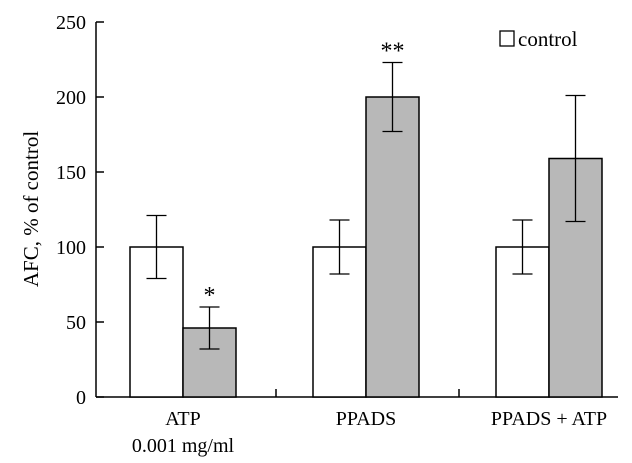 This screenshot has width=632, height=463. What do you see at coordinates (81, 398) in the screenshot?
I see `y-tick-label: 0` at bounding box center [81, 398].